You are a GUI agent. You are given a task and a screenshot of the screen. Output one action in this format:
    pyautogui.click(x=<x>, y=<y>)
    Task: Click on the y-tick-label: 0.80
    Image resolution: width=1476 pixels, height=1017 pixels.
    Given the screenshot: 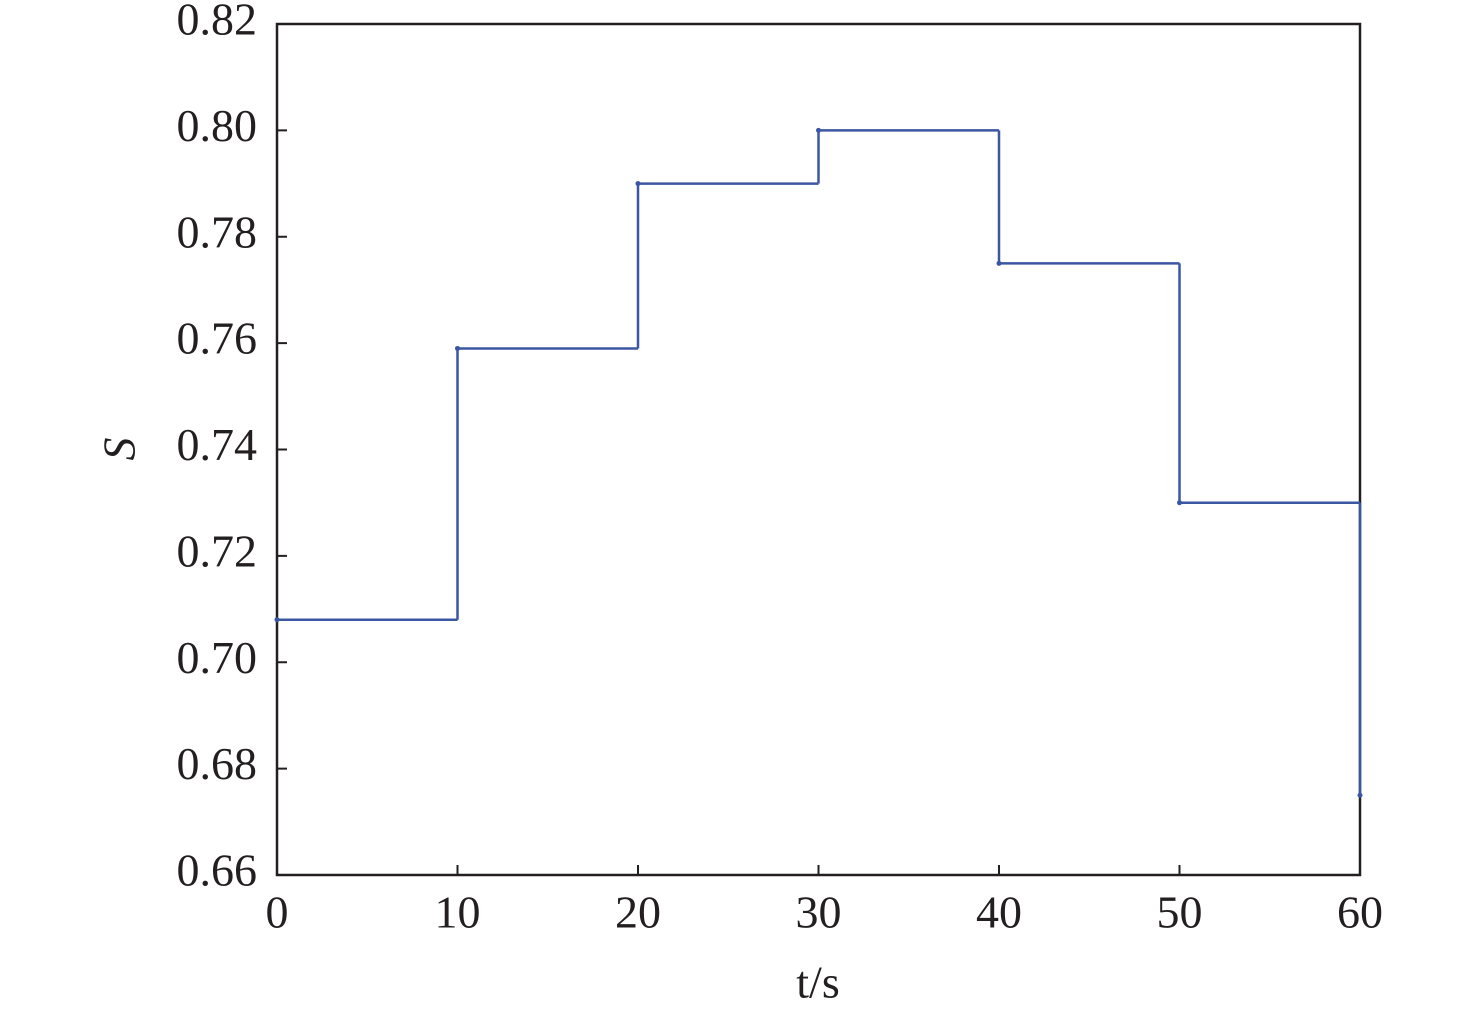 What is the action you would take?
    pyautogui.click(x=217, y=125)
    